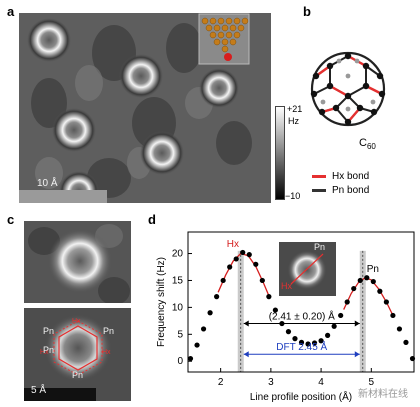 Image resolution: width=420 pixels, height=407 pixels. Describe the element at coordinates (11, 11) in the screenshot. I see `panel-letter-a: a` at that location.